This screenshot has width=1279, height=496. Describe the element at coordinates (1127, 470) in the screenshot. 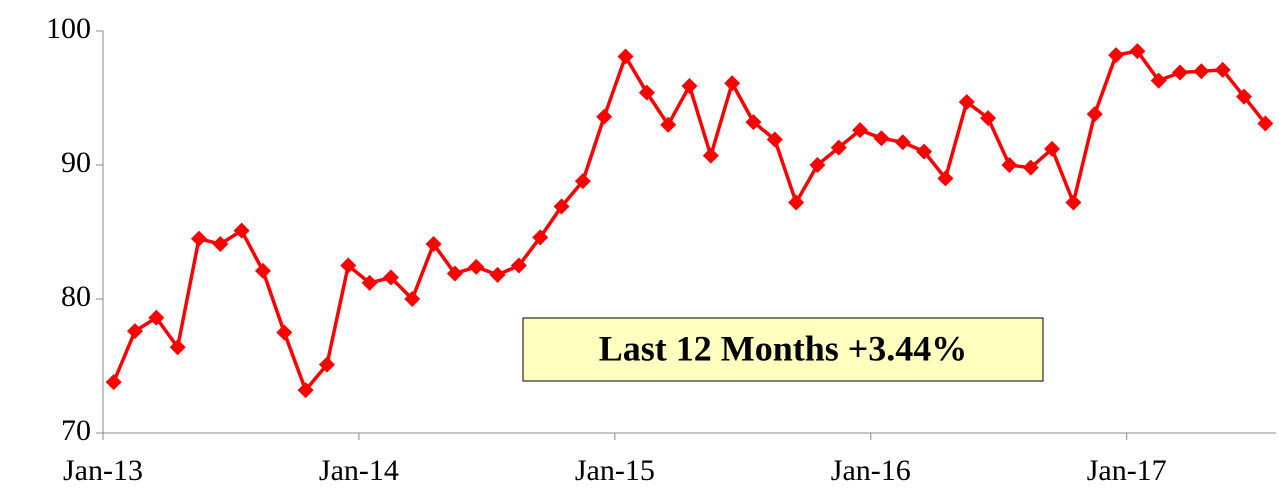

I see `x-tick-label: Jan-17` at that location.